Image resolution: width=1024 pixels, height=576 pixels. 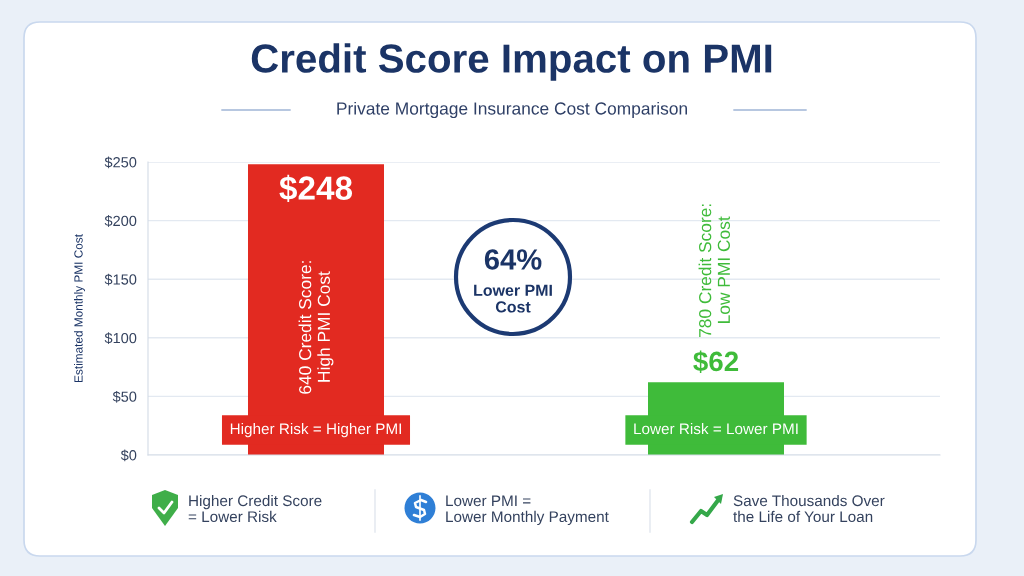 I want to click on y-tick-label: $0, so click(x=128, y=455).